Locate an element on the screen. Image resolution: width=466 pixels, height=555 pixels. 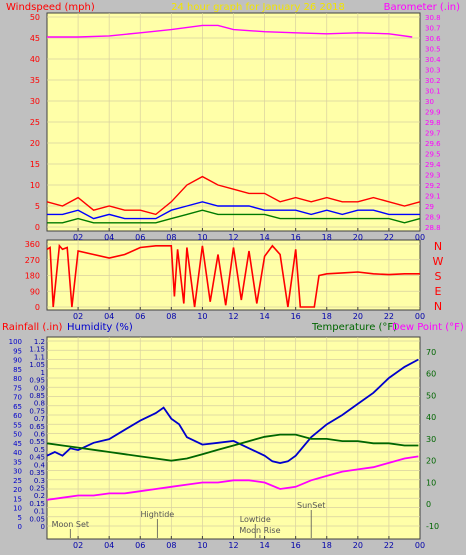
rainfall-tick-label: 0.8 is located at coordinates (39, 404).